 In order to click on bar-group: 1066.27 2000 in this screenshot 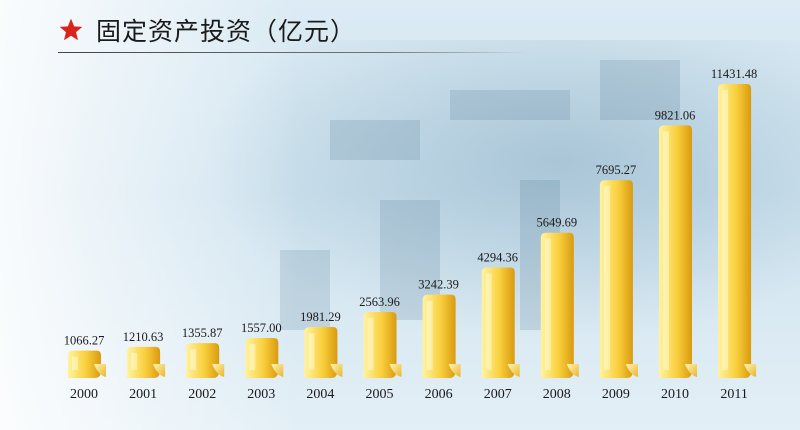, I will do `click(85, 368)`.